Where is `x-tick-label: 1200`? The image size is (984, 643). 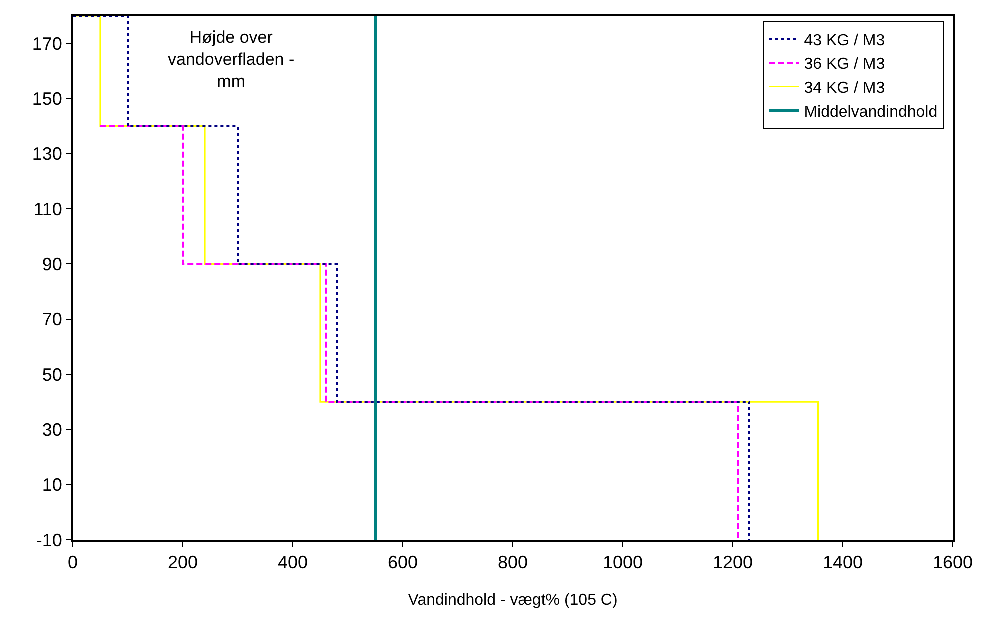 x-tick-label: 1200 is located at coordinates (733, 562).